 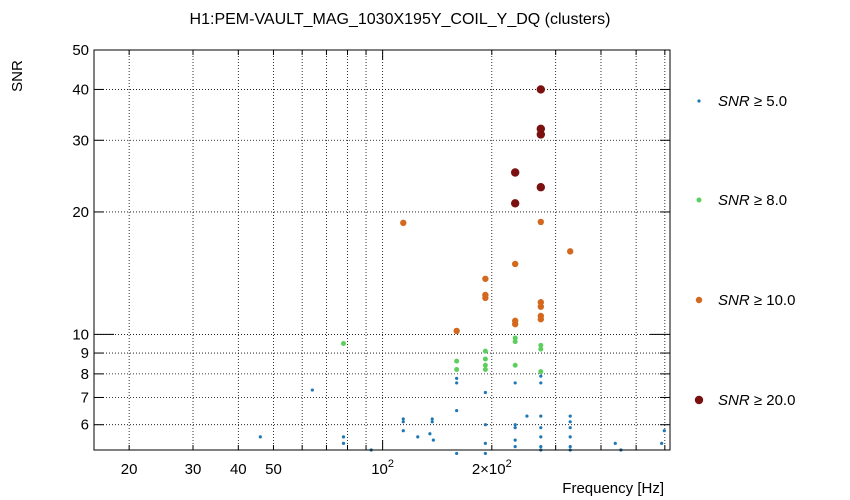 What do you see at coordinates (80, 238) in the screenshot?
I see `y-tick-labels: 6 7 8 9 10 20 30 40 50` at bounding box center [80, 238].